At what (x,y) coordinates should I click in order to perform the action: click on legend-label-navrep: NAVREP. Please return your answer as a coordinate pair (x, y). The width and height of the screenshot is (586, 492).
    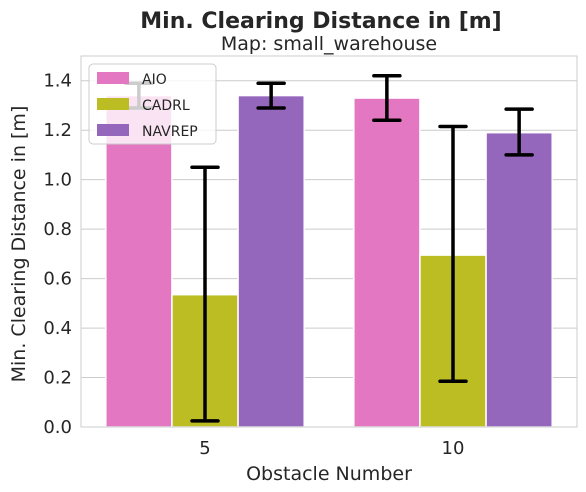
    Looking at the image, I should click on (170, 132).